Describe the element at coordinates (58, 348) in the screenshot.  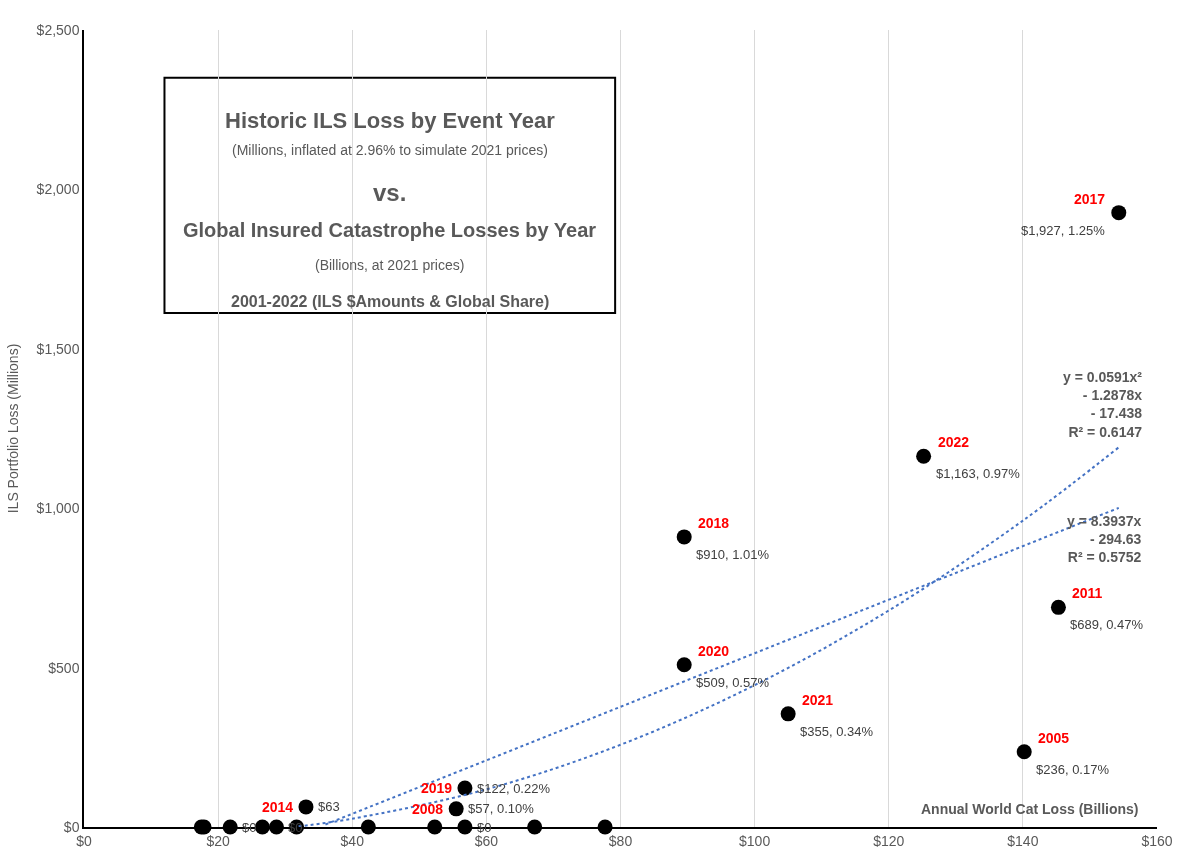
I see `y-tick-label: $1,500` at that location.